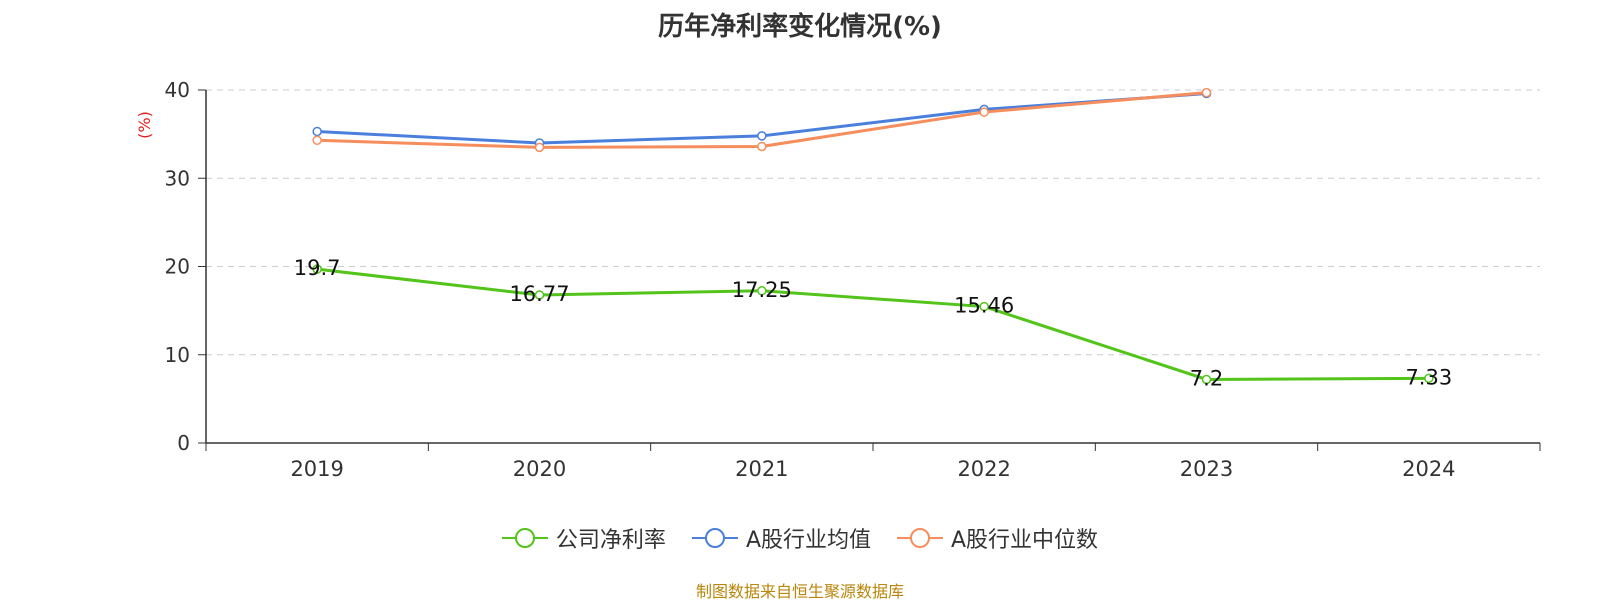  What do you see at coordinates (800, 27) in the screenshot?
I see `chart-title: 历年净利率变化情况(%)` at bounding box center [800, 27].